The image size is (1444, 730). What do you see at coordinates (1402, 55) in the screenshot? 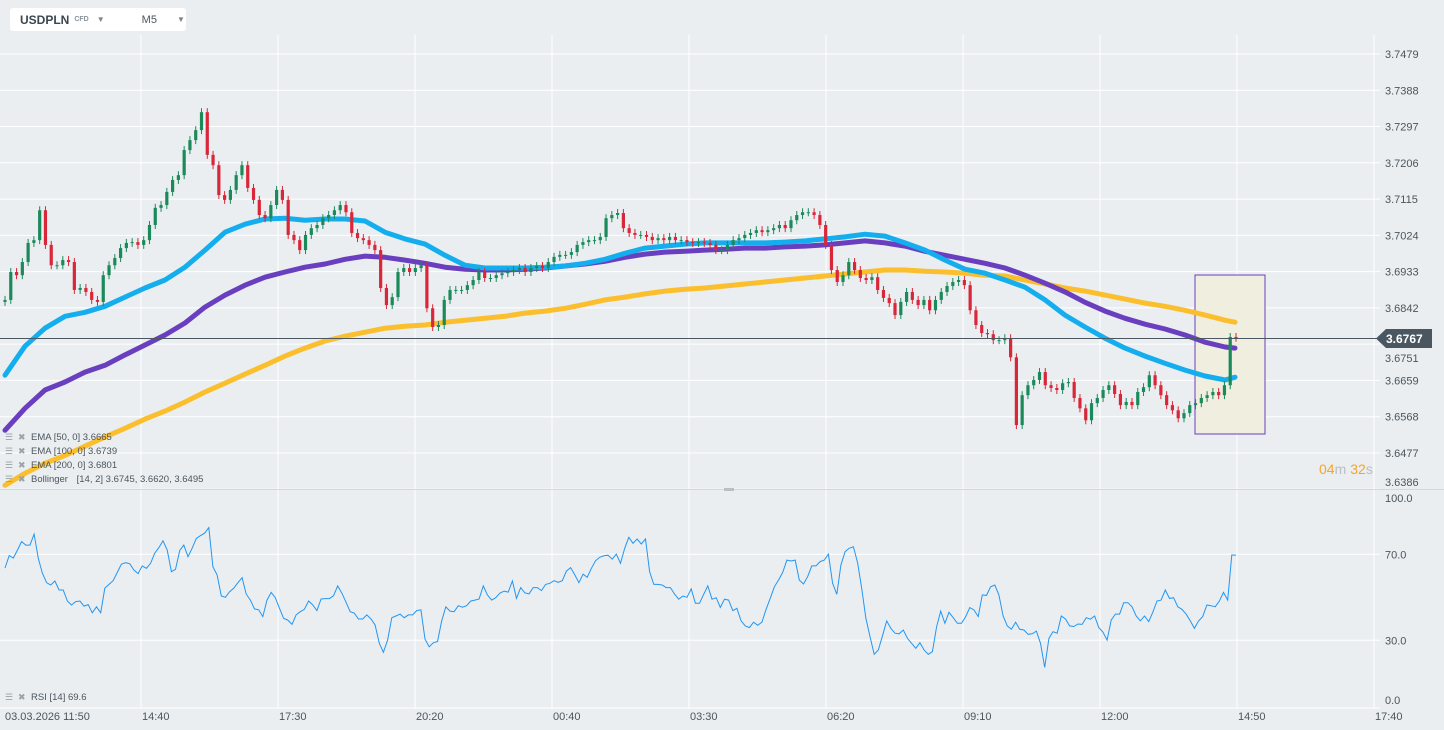
I see `price-tick-label: 3.7479` at bounding box center [1402, 55].